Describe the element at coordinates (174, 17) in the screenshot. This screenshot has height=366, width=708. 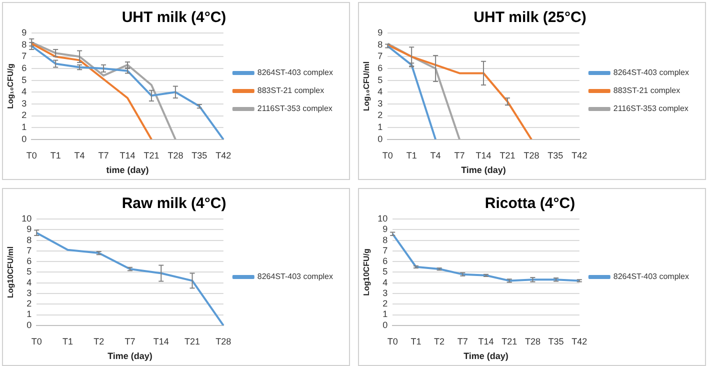
I see `chart-title: UHT milk (4°C)` at that location.